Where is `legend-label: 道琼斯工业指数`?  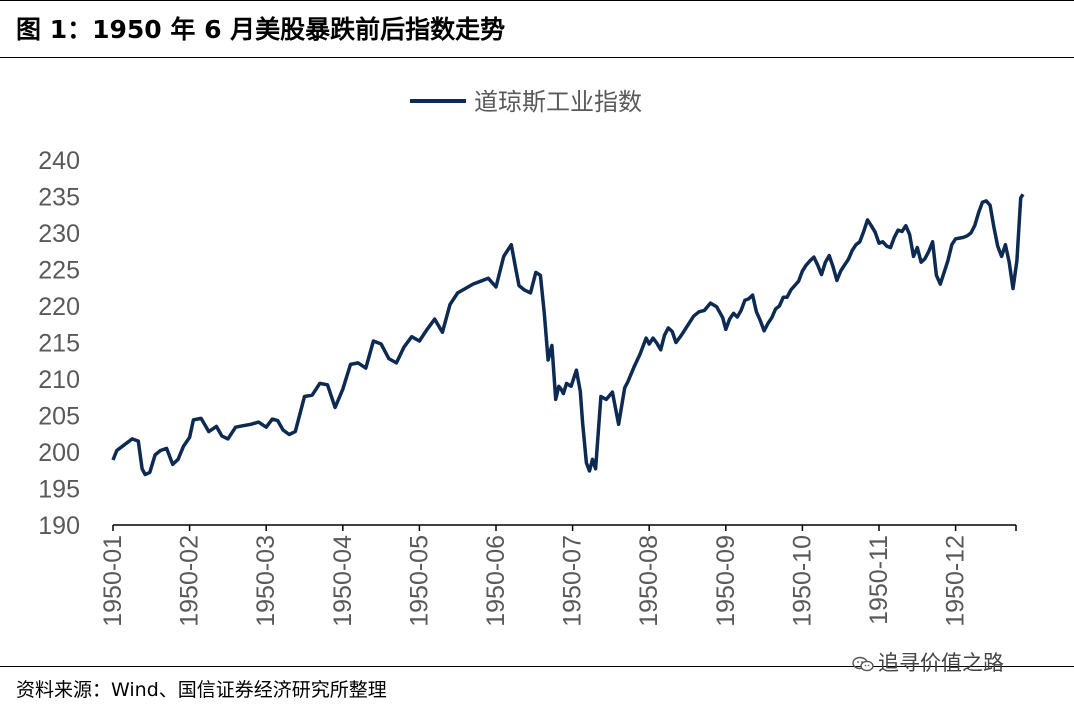 legend-label: 道琼斯工业指数 is located at coordinates (558, 102).